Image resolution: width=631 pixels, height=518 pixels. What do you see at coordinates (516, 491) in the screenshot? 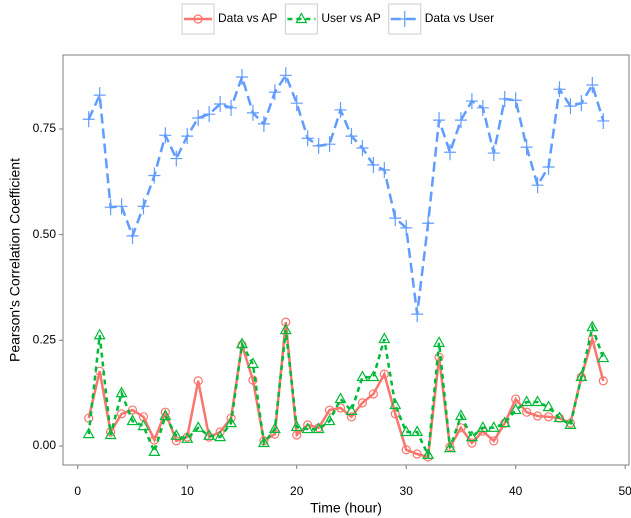
I see `x-tick-label: 40` at bounding box center [516, 491].